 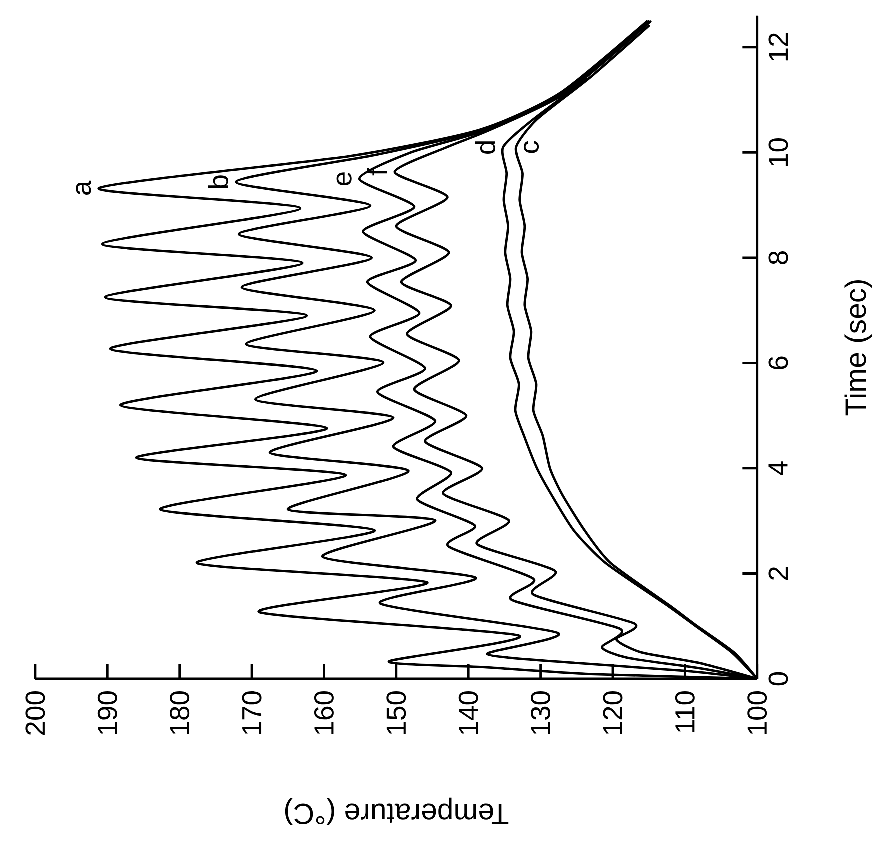 I want to click on x-axis-title: Temperature (°C), so click(x=397, y=812).